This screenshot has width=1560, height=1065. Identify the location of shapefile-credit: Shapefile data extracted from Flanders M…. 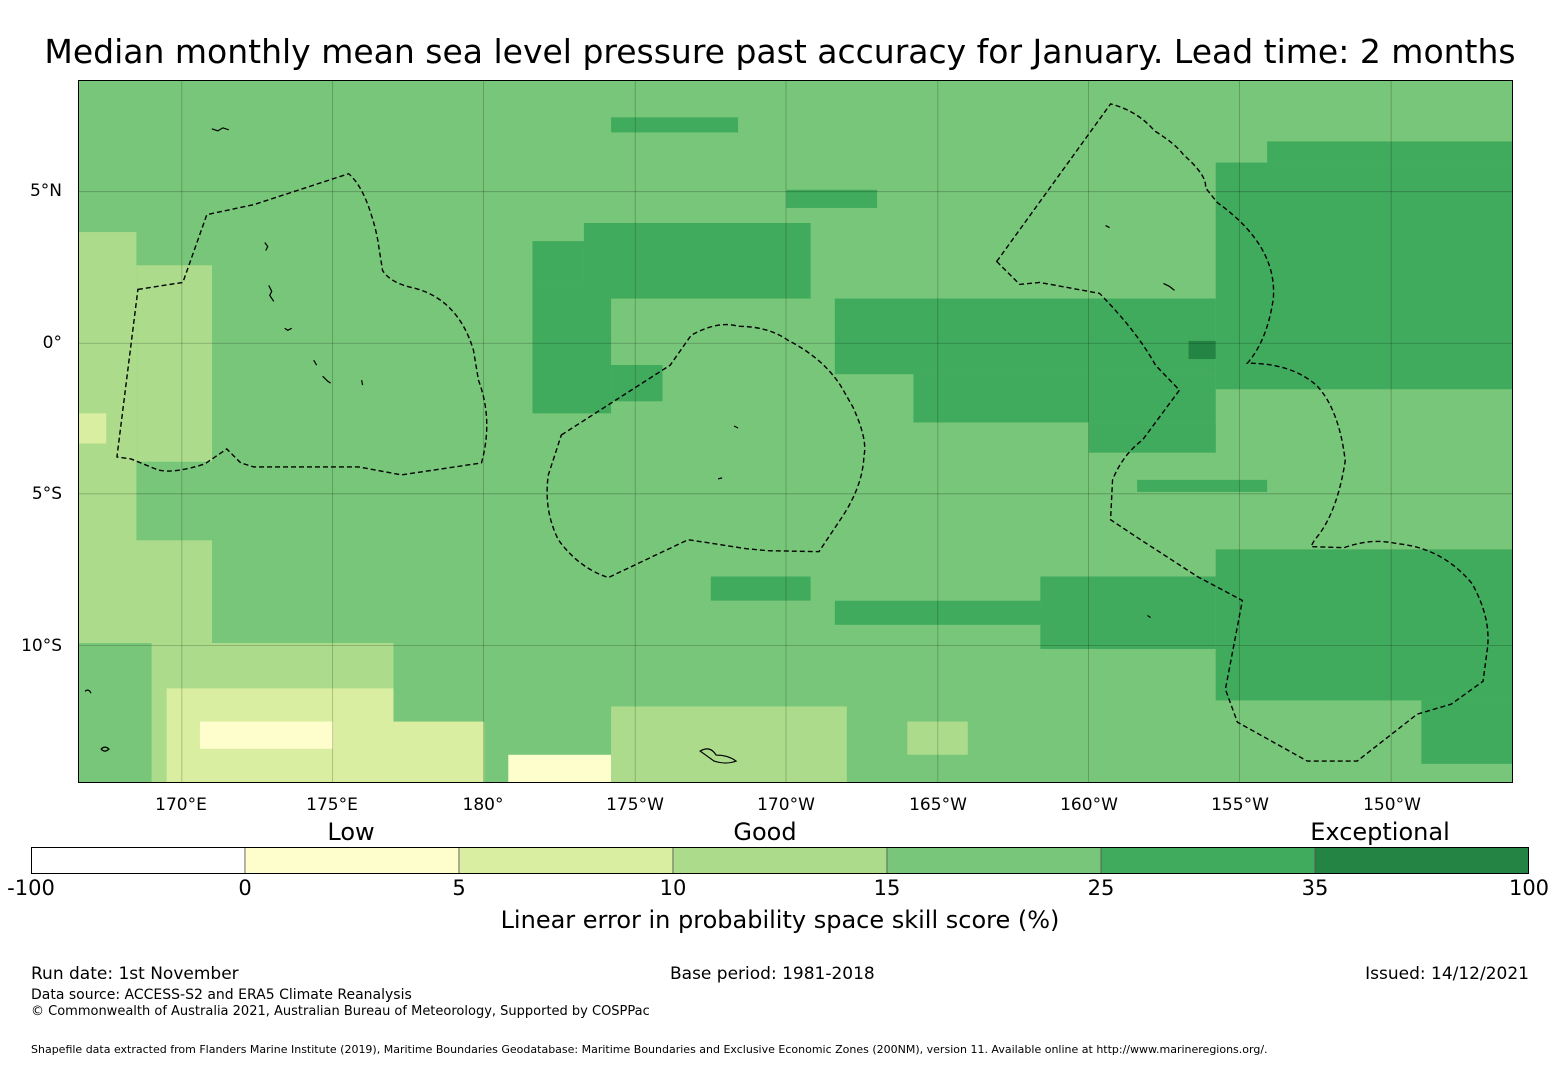
(649, 1049).